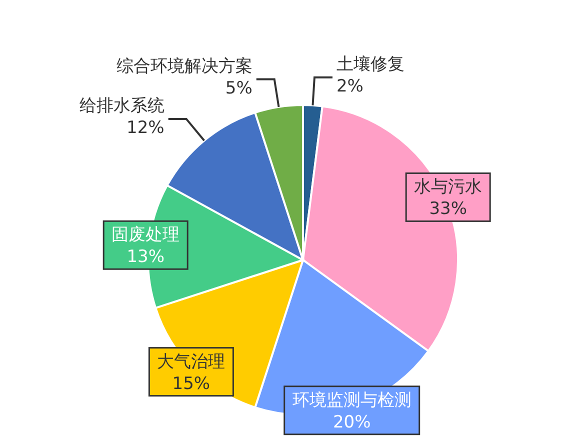 The height and width of the screenshot is (447, 584). Describe the element at coordinates (191, 362) in the screenshot. I see `slice-label: 大气治理` at that location.